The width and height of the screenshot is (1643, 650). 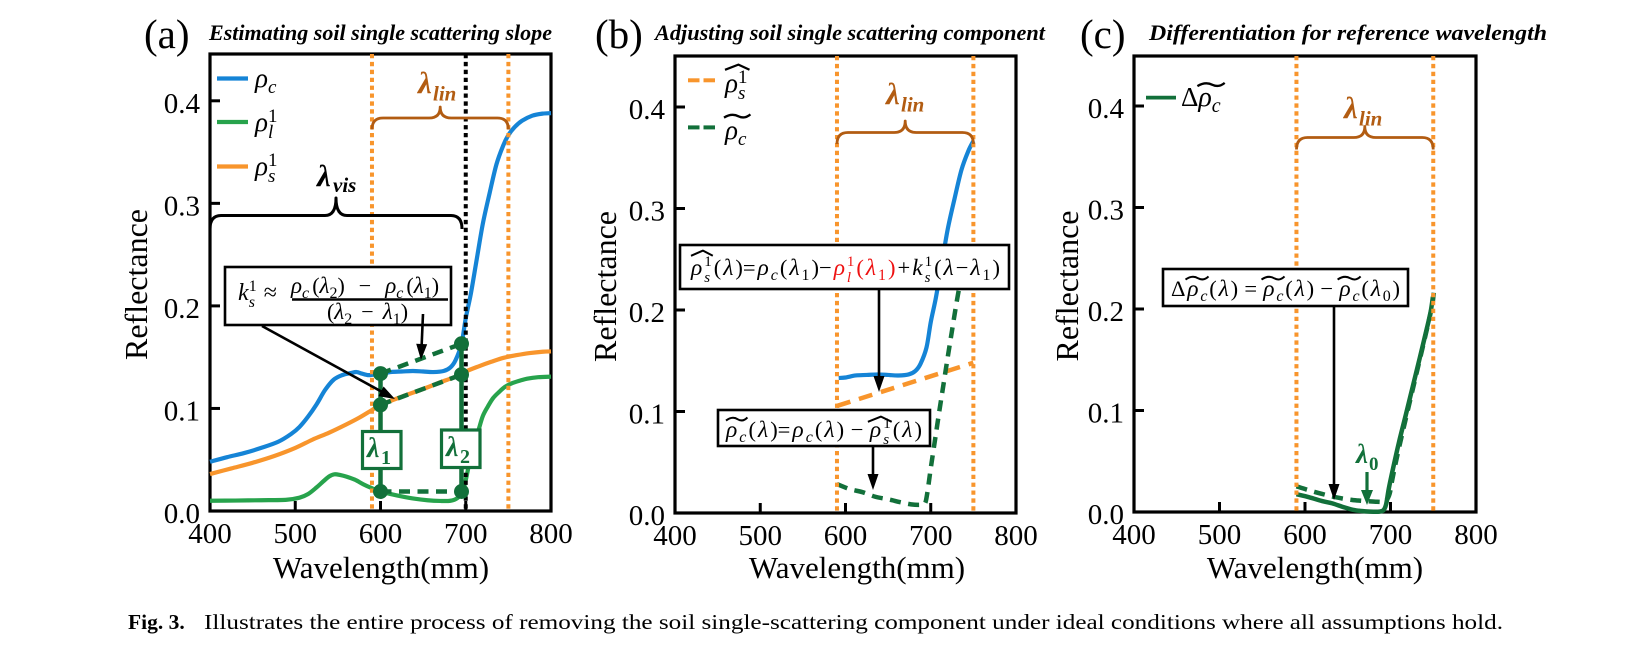 What do you see at coordinates (156, 622) in the screenshot?
I see `svg-text: Fig. 3.` at bounding box center [156, 622].